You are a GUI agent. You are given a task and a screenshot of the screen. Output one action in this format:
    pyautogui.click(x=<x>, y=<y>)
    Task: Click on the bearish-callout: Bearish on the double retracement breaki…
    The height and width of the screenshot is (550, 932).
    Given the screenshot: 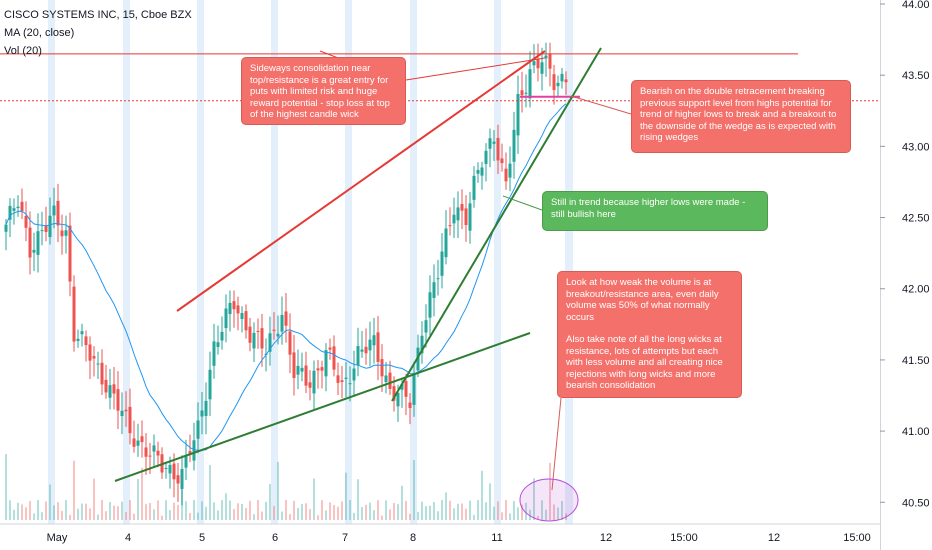 What is the action you would take?
    pyautogui.click(x=741, y=116)
    